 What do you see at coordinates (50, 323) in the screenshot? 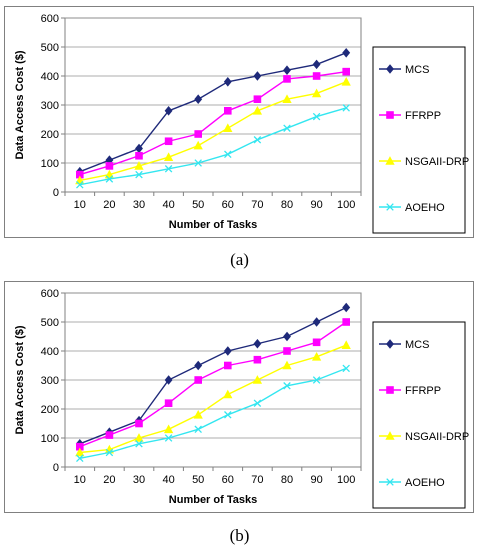
I see `y-tick-label: 500` at bounding box center [50, 323].